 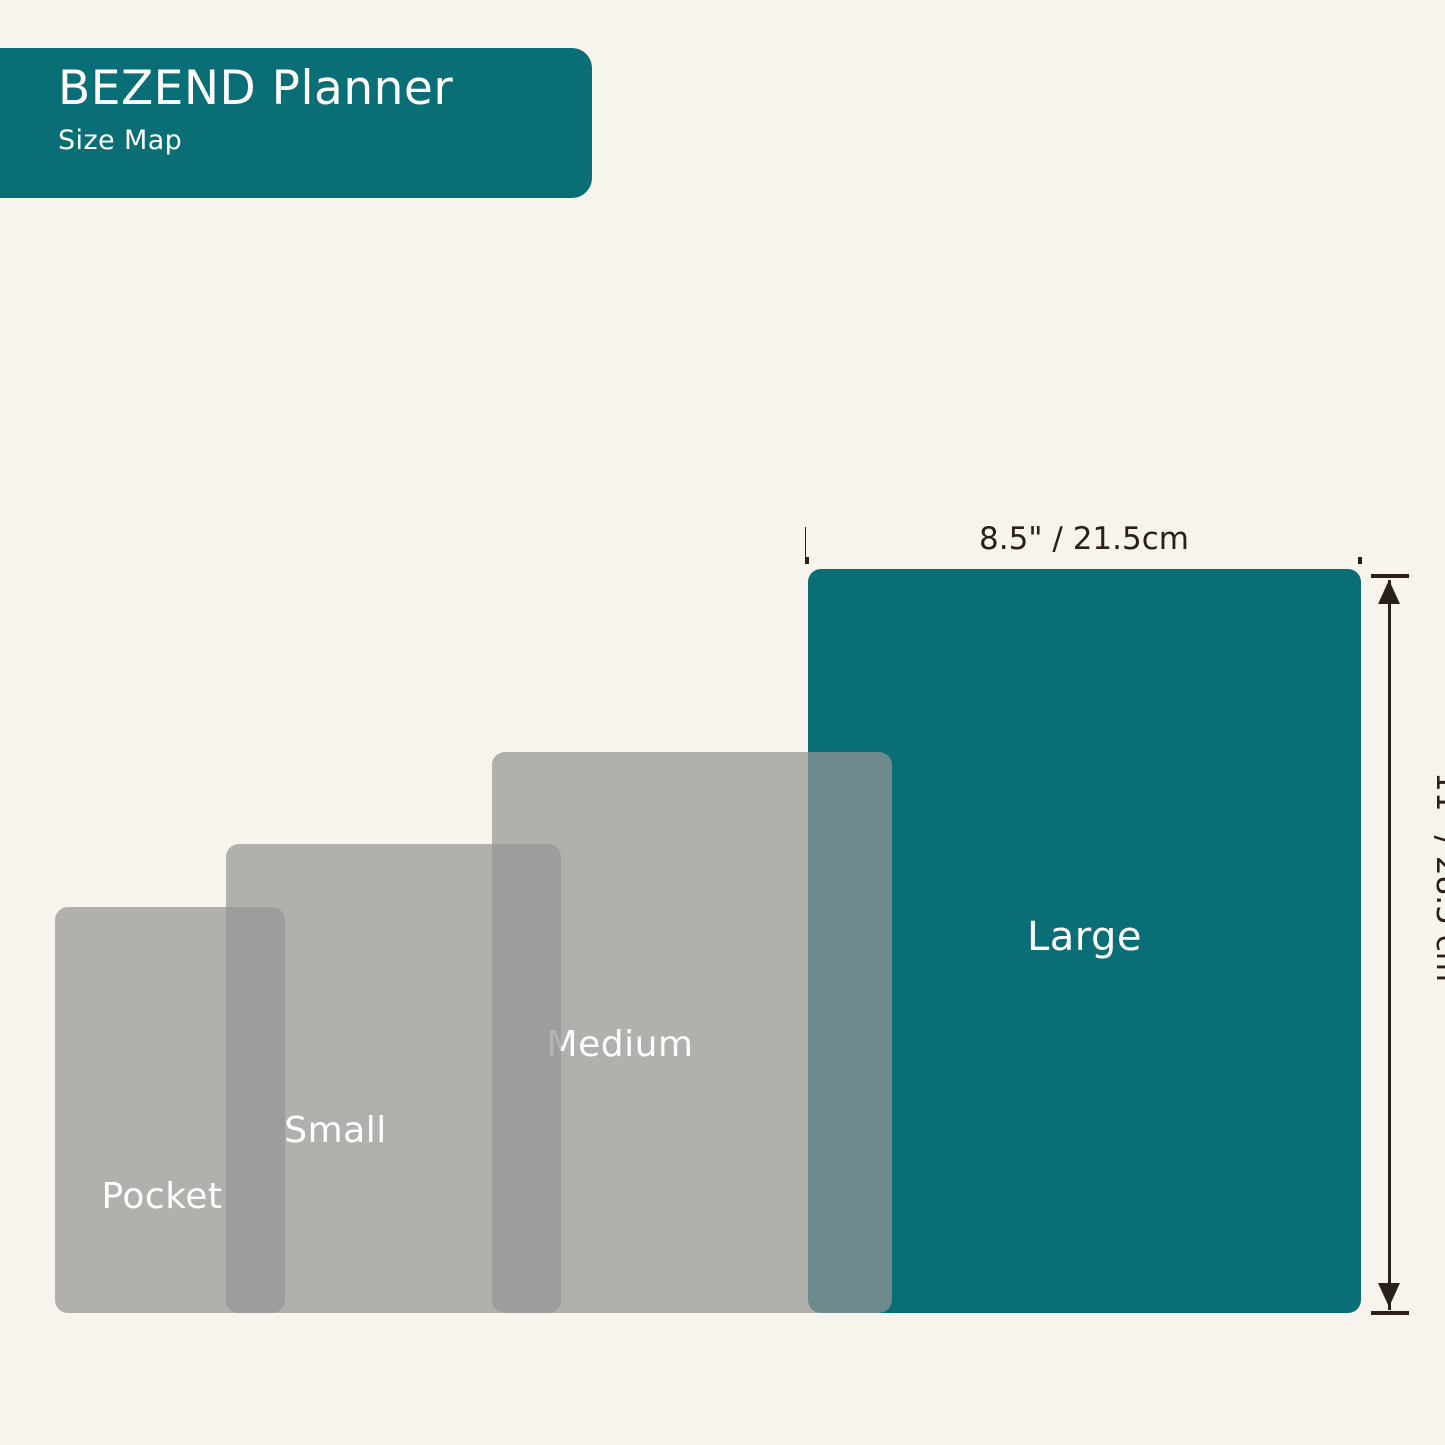 What do you see at coordinates (256, 88) in the screenshot?
I see `page-title: BEZEND Planner` at bounding box center [256, 88].